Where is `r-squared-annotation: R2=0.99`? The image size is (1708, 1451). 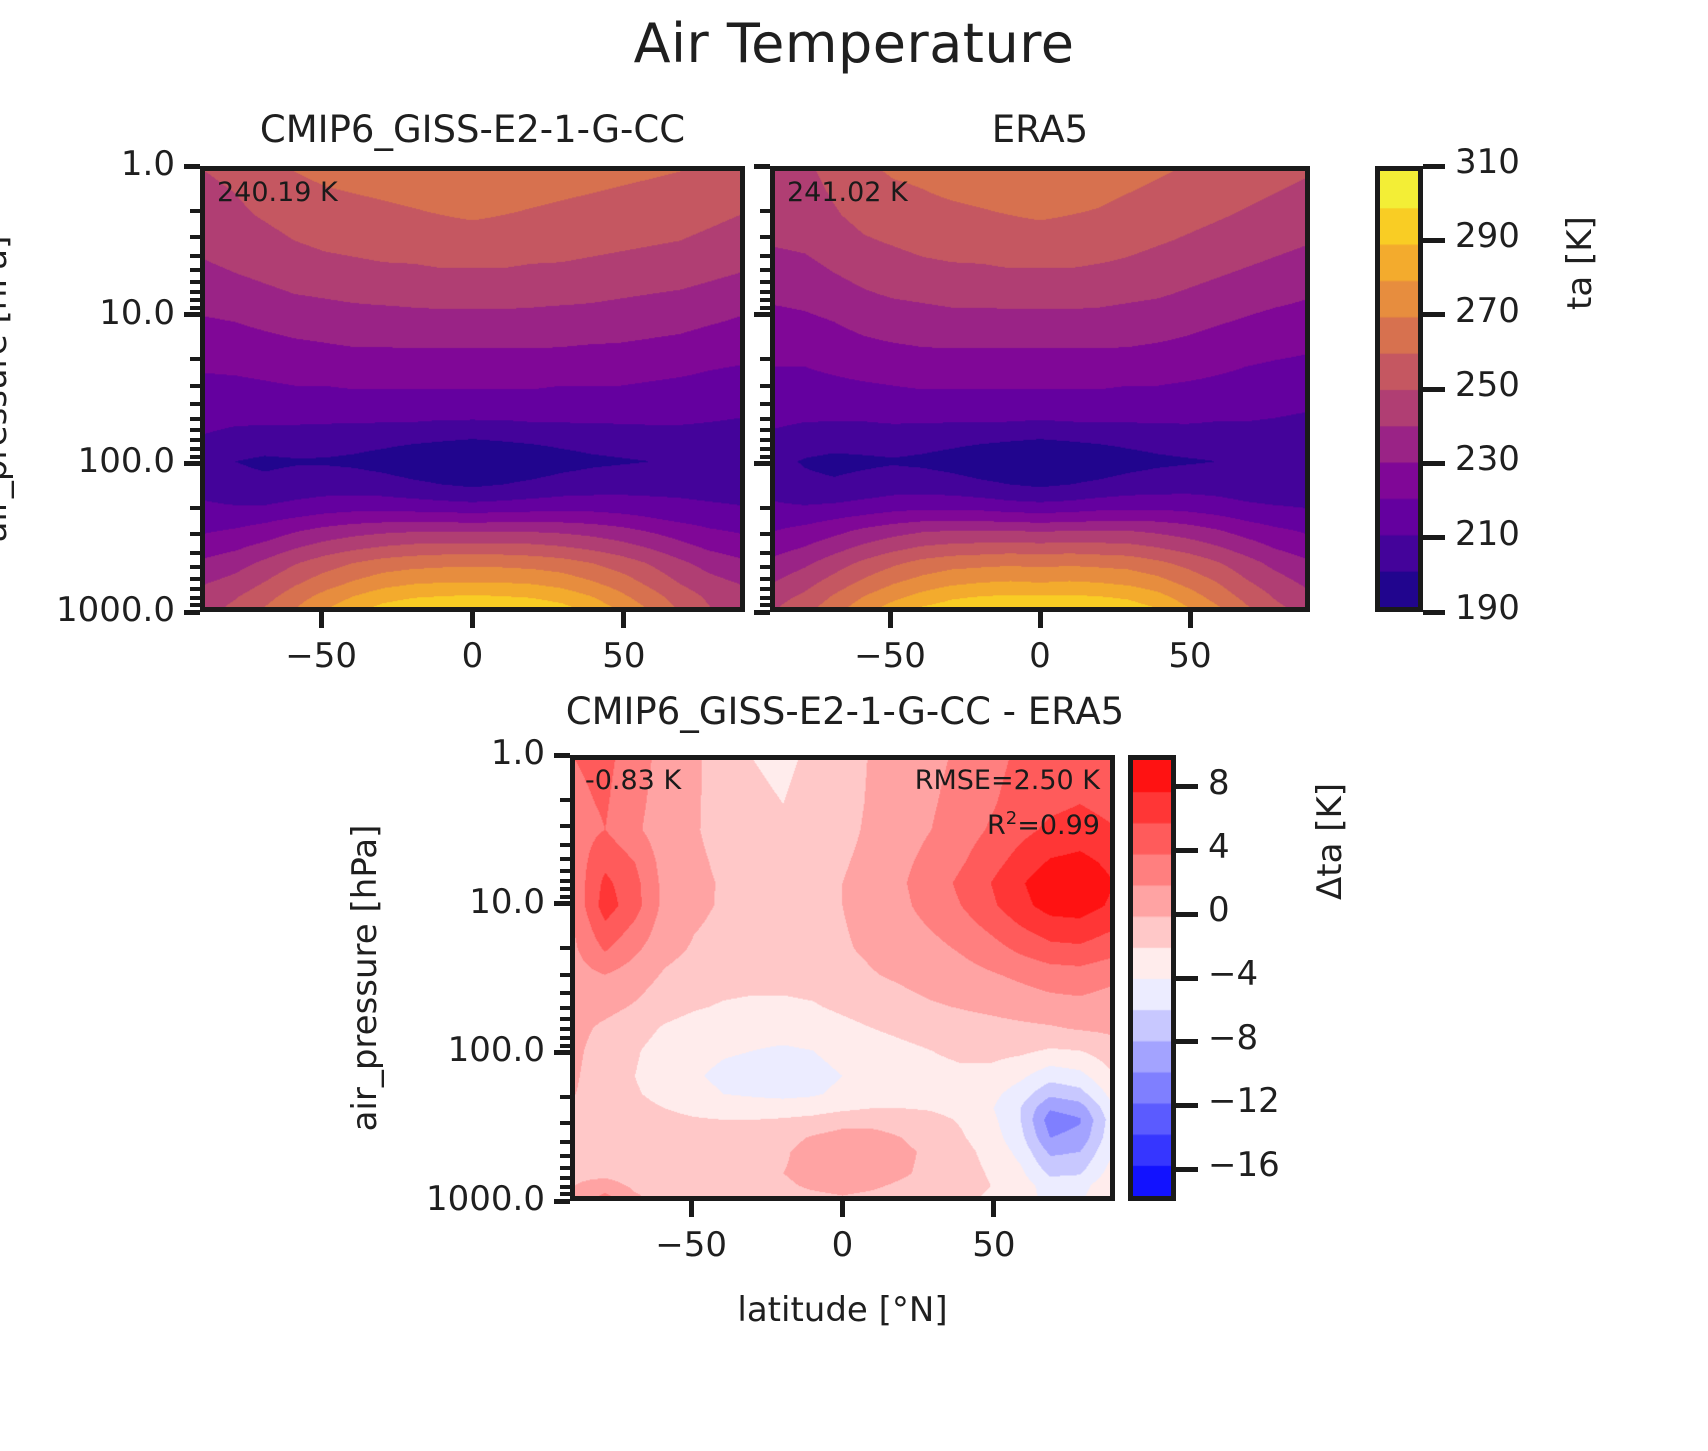 r-squared-annotation: R2=0.99 is located at coordinates (1043, 824).